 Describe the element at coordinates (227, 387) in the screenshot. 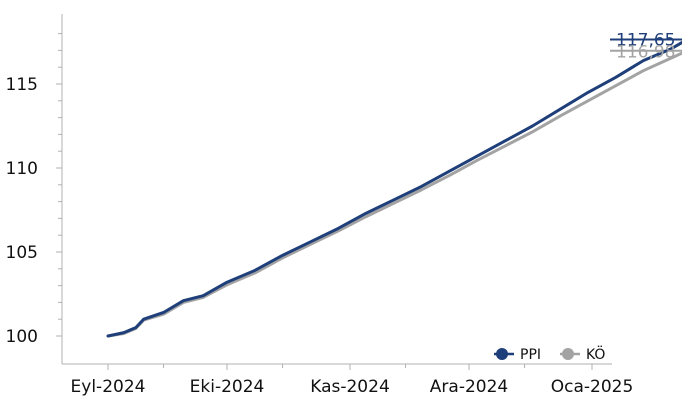

I see `x-tick-label: Eki-2024` at that location.